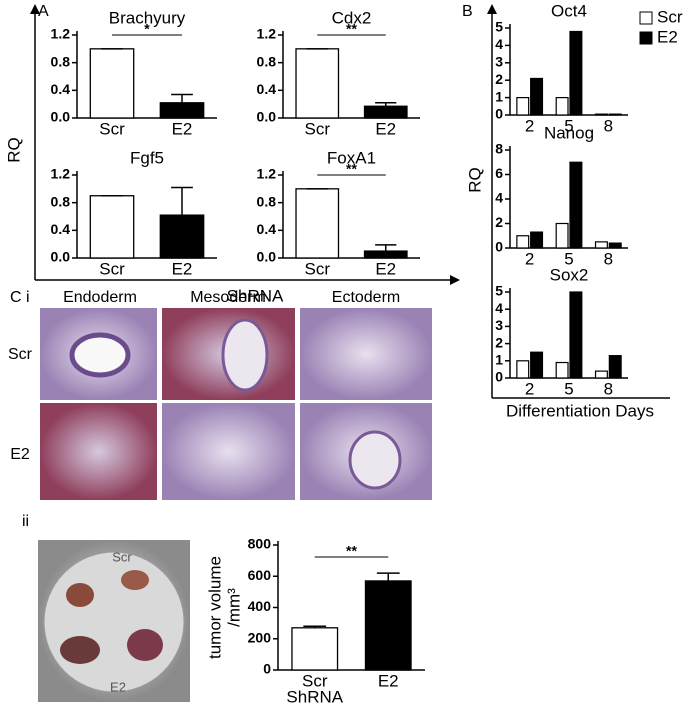 This screenshot has width=699, height=707. What do you see at coordinates (233, 607) in the screenshot?
I see `y-axis-unit: /mm³` at bounding box center [233, 607].